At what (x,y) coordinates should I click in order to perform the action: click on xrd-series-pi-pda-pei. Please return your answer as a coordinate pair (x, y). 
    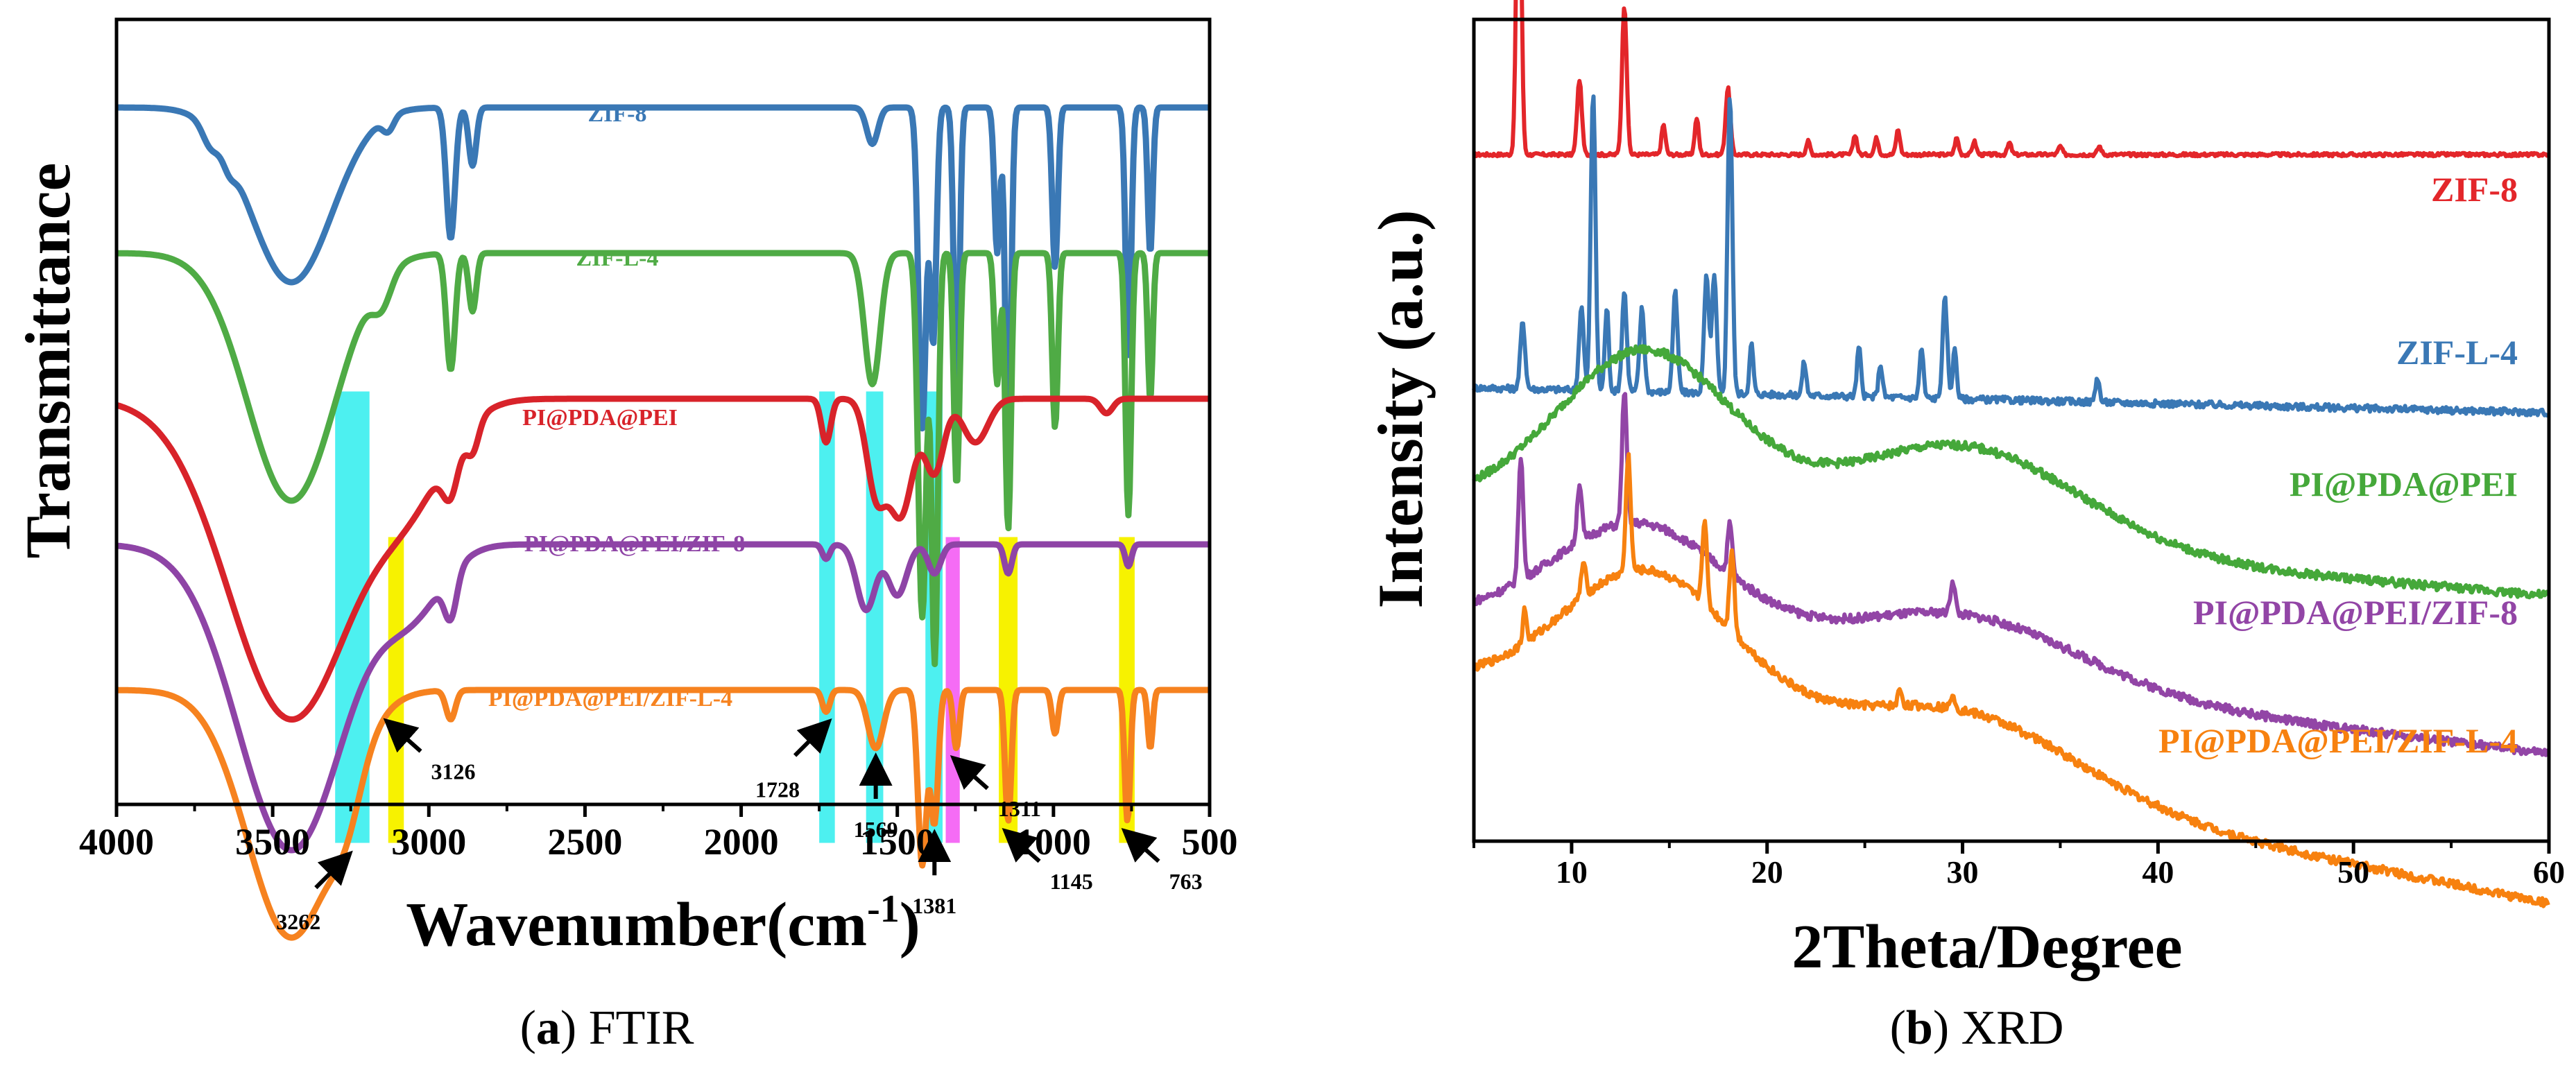
    Looking at the image, I should click on (2011, 472).